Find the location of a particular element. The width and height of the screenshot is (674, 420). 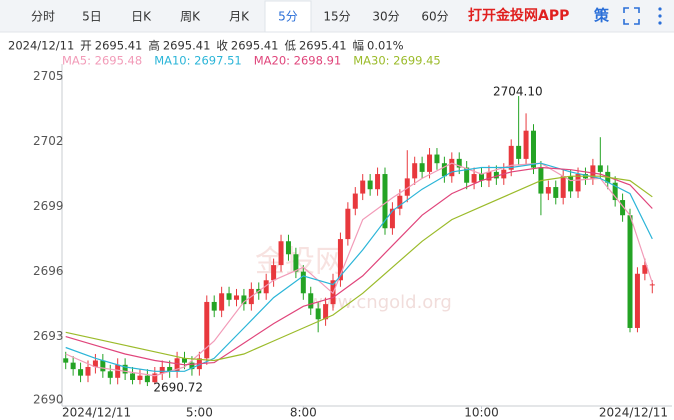

tab: 30分 is located at coordinates (385, 17).